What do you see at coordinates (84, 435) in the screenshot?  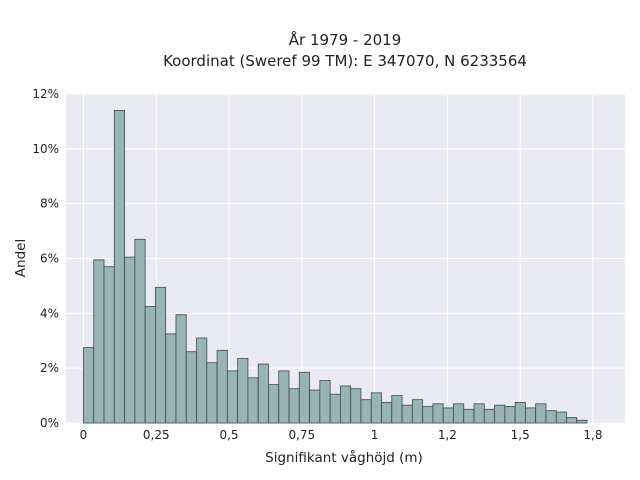 I see `x-tick-label: 0` at bounding box center [84, 435].